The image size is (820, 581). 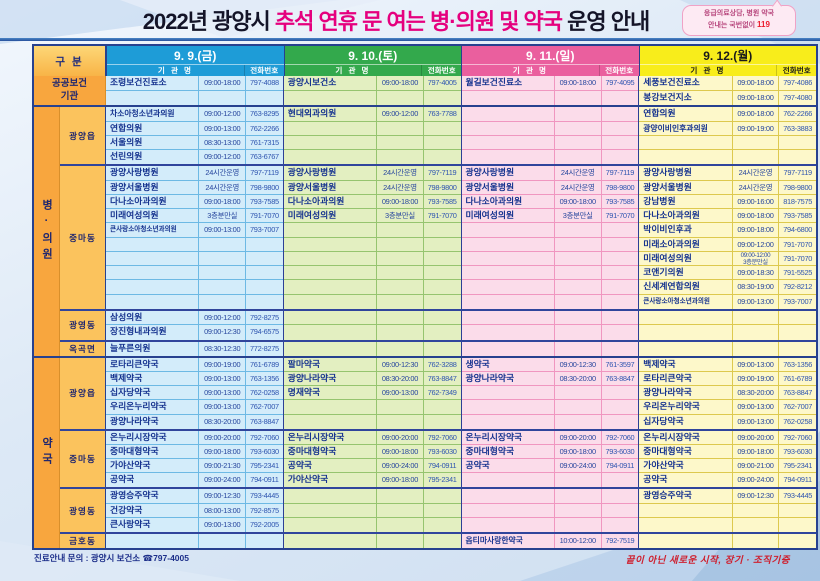 What do you see at coordinates (577, 379) in the screenshot?
I see `time-cell: 08:30-20:00` at bounding box center [577, 379].